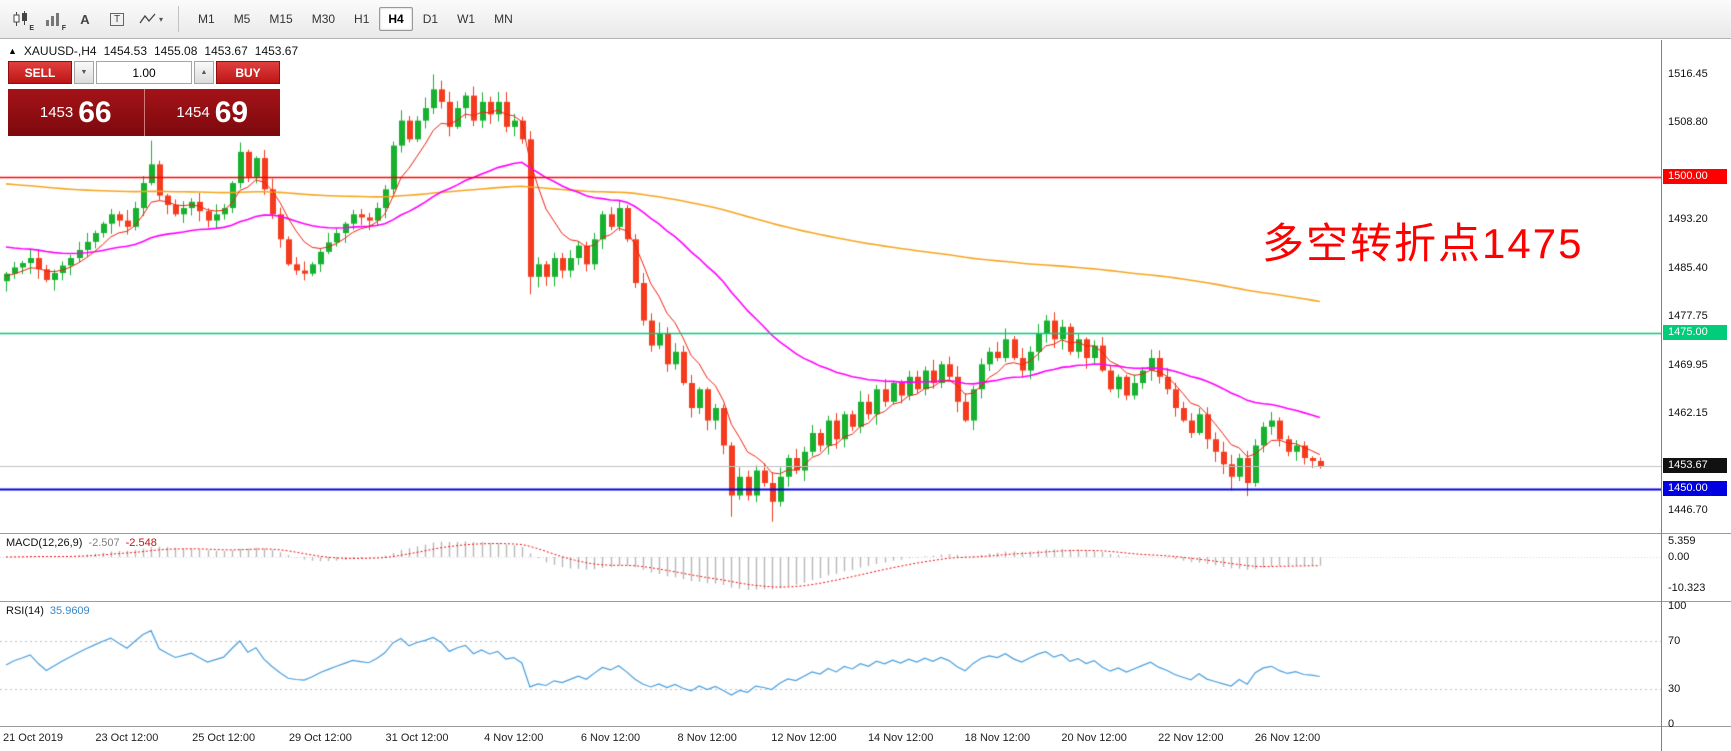 The image size is (1731, 751). I want to click on time-axis-label: 6 Nov 12:00, so click(610, 738).